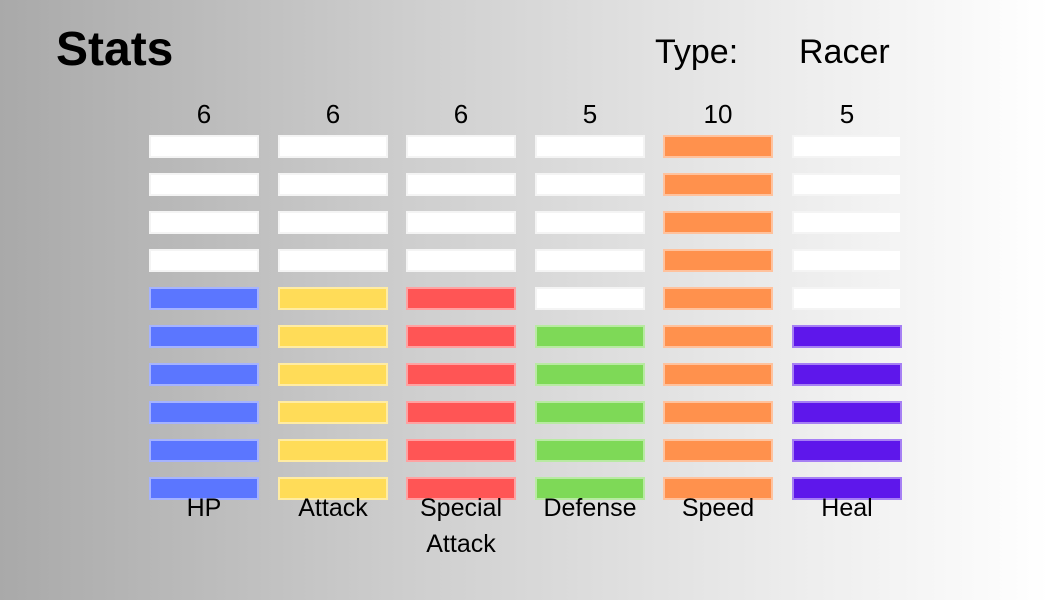  What do you see at coordinates (461, 114) in the screenshot?
I see `stat-value-special-attack: 6` at bounding box center [461, 114].